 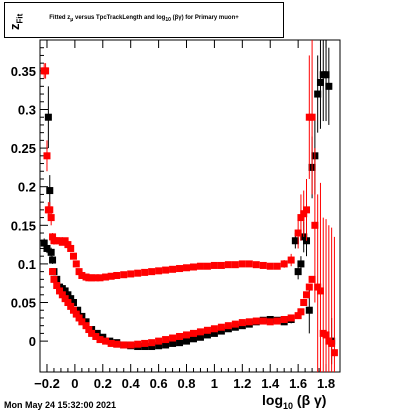 What do you see at coordinates (131, 383) in the screenshot?
I see `x-tick-label: 0.4` at bounding box center [131, 383].